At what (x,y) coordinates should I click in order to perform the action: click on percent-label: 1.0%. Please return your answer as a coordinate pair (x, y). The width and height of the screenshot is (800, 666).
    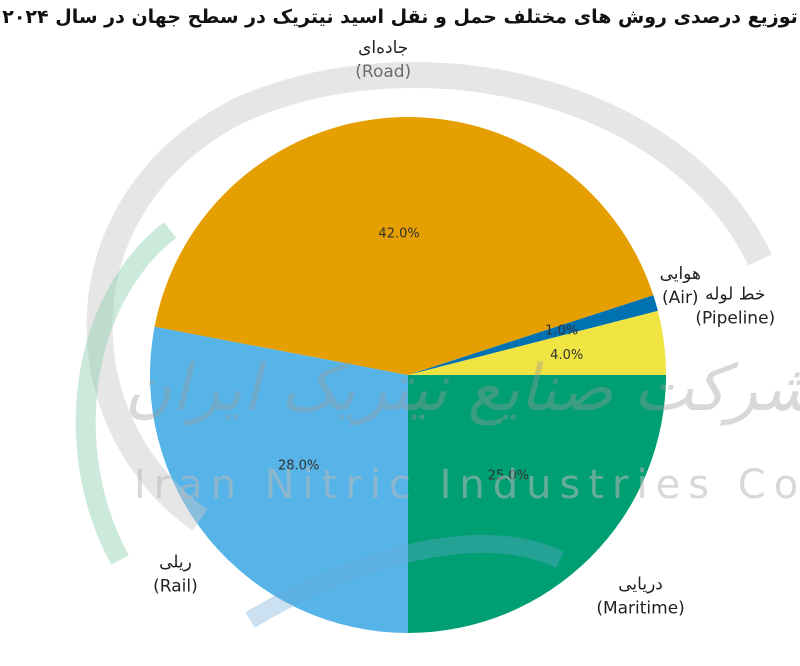
    Looking at the image, I should click on (561, 330).